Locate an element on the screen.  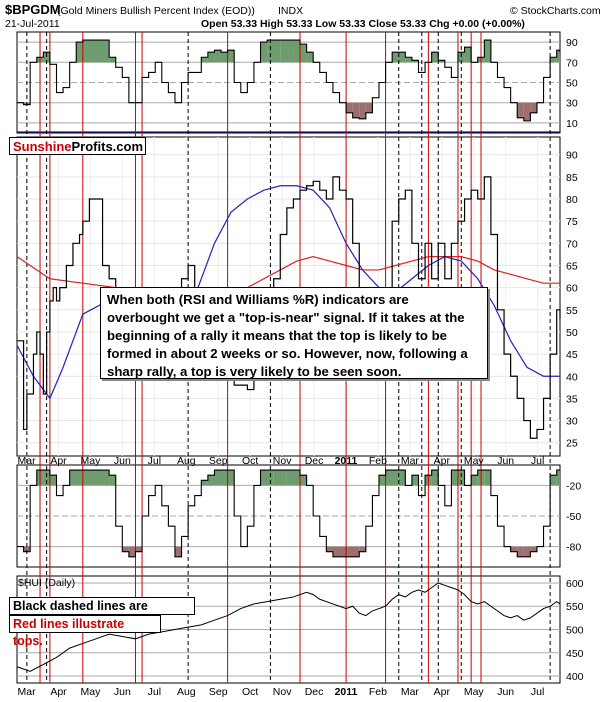
provider-credit: © StockCharts.com is located at coordinates (555, 11).